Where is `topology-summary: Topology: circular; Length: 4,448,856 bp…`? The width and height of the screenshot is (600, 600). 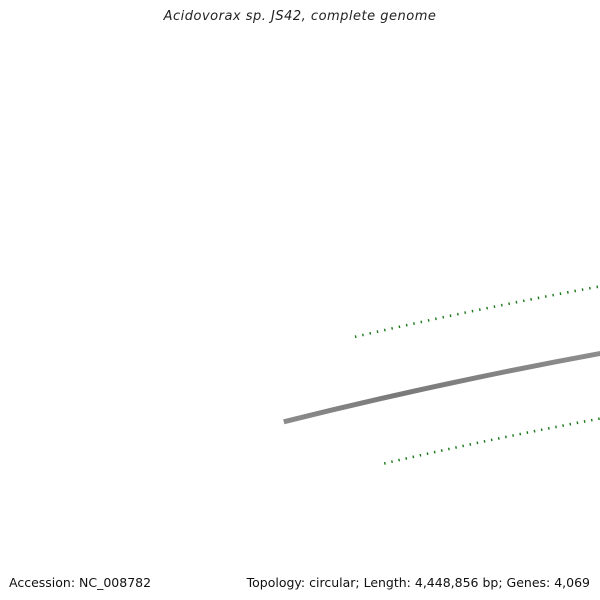 topology-summary: Topology: circular; Length: 4,448,856 bp… is located at coordinates (418, 582).